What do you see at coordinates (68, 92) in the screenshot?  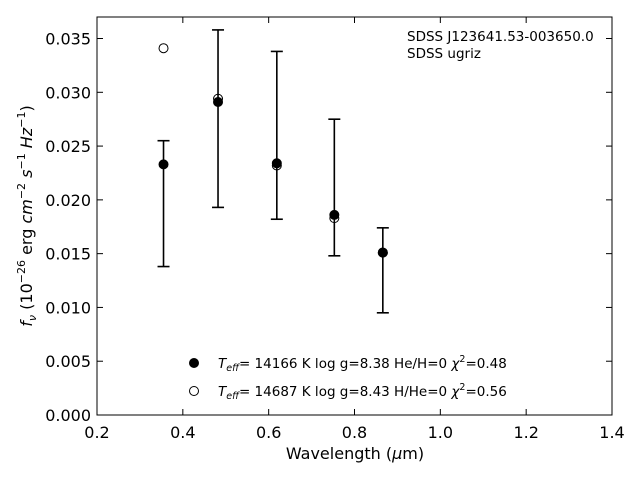 I see `y-tick-label: 0.030` at bounding box center [68, 92].